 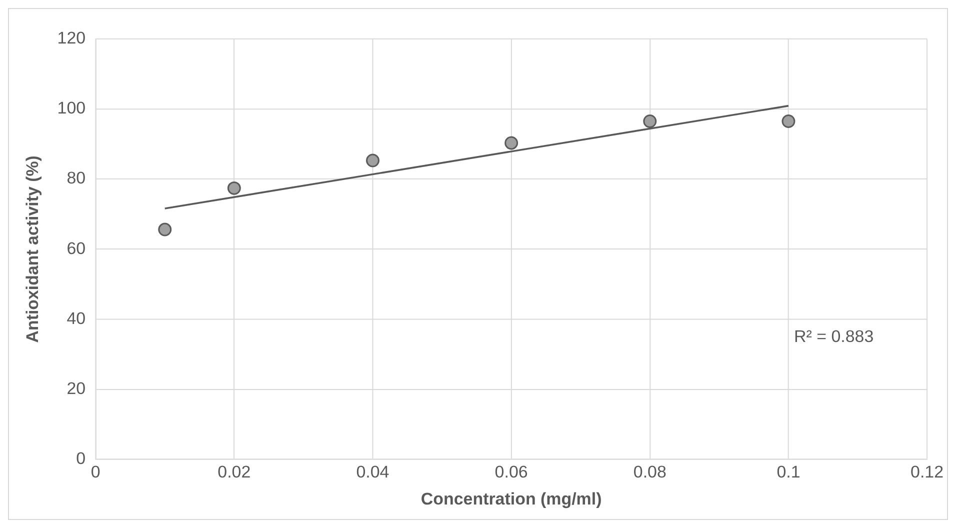 I want to click on y-tick-label: 60, so click(x=76, y=248).